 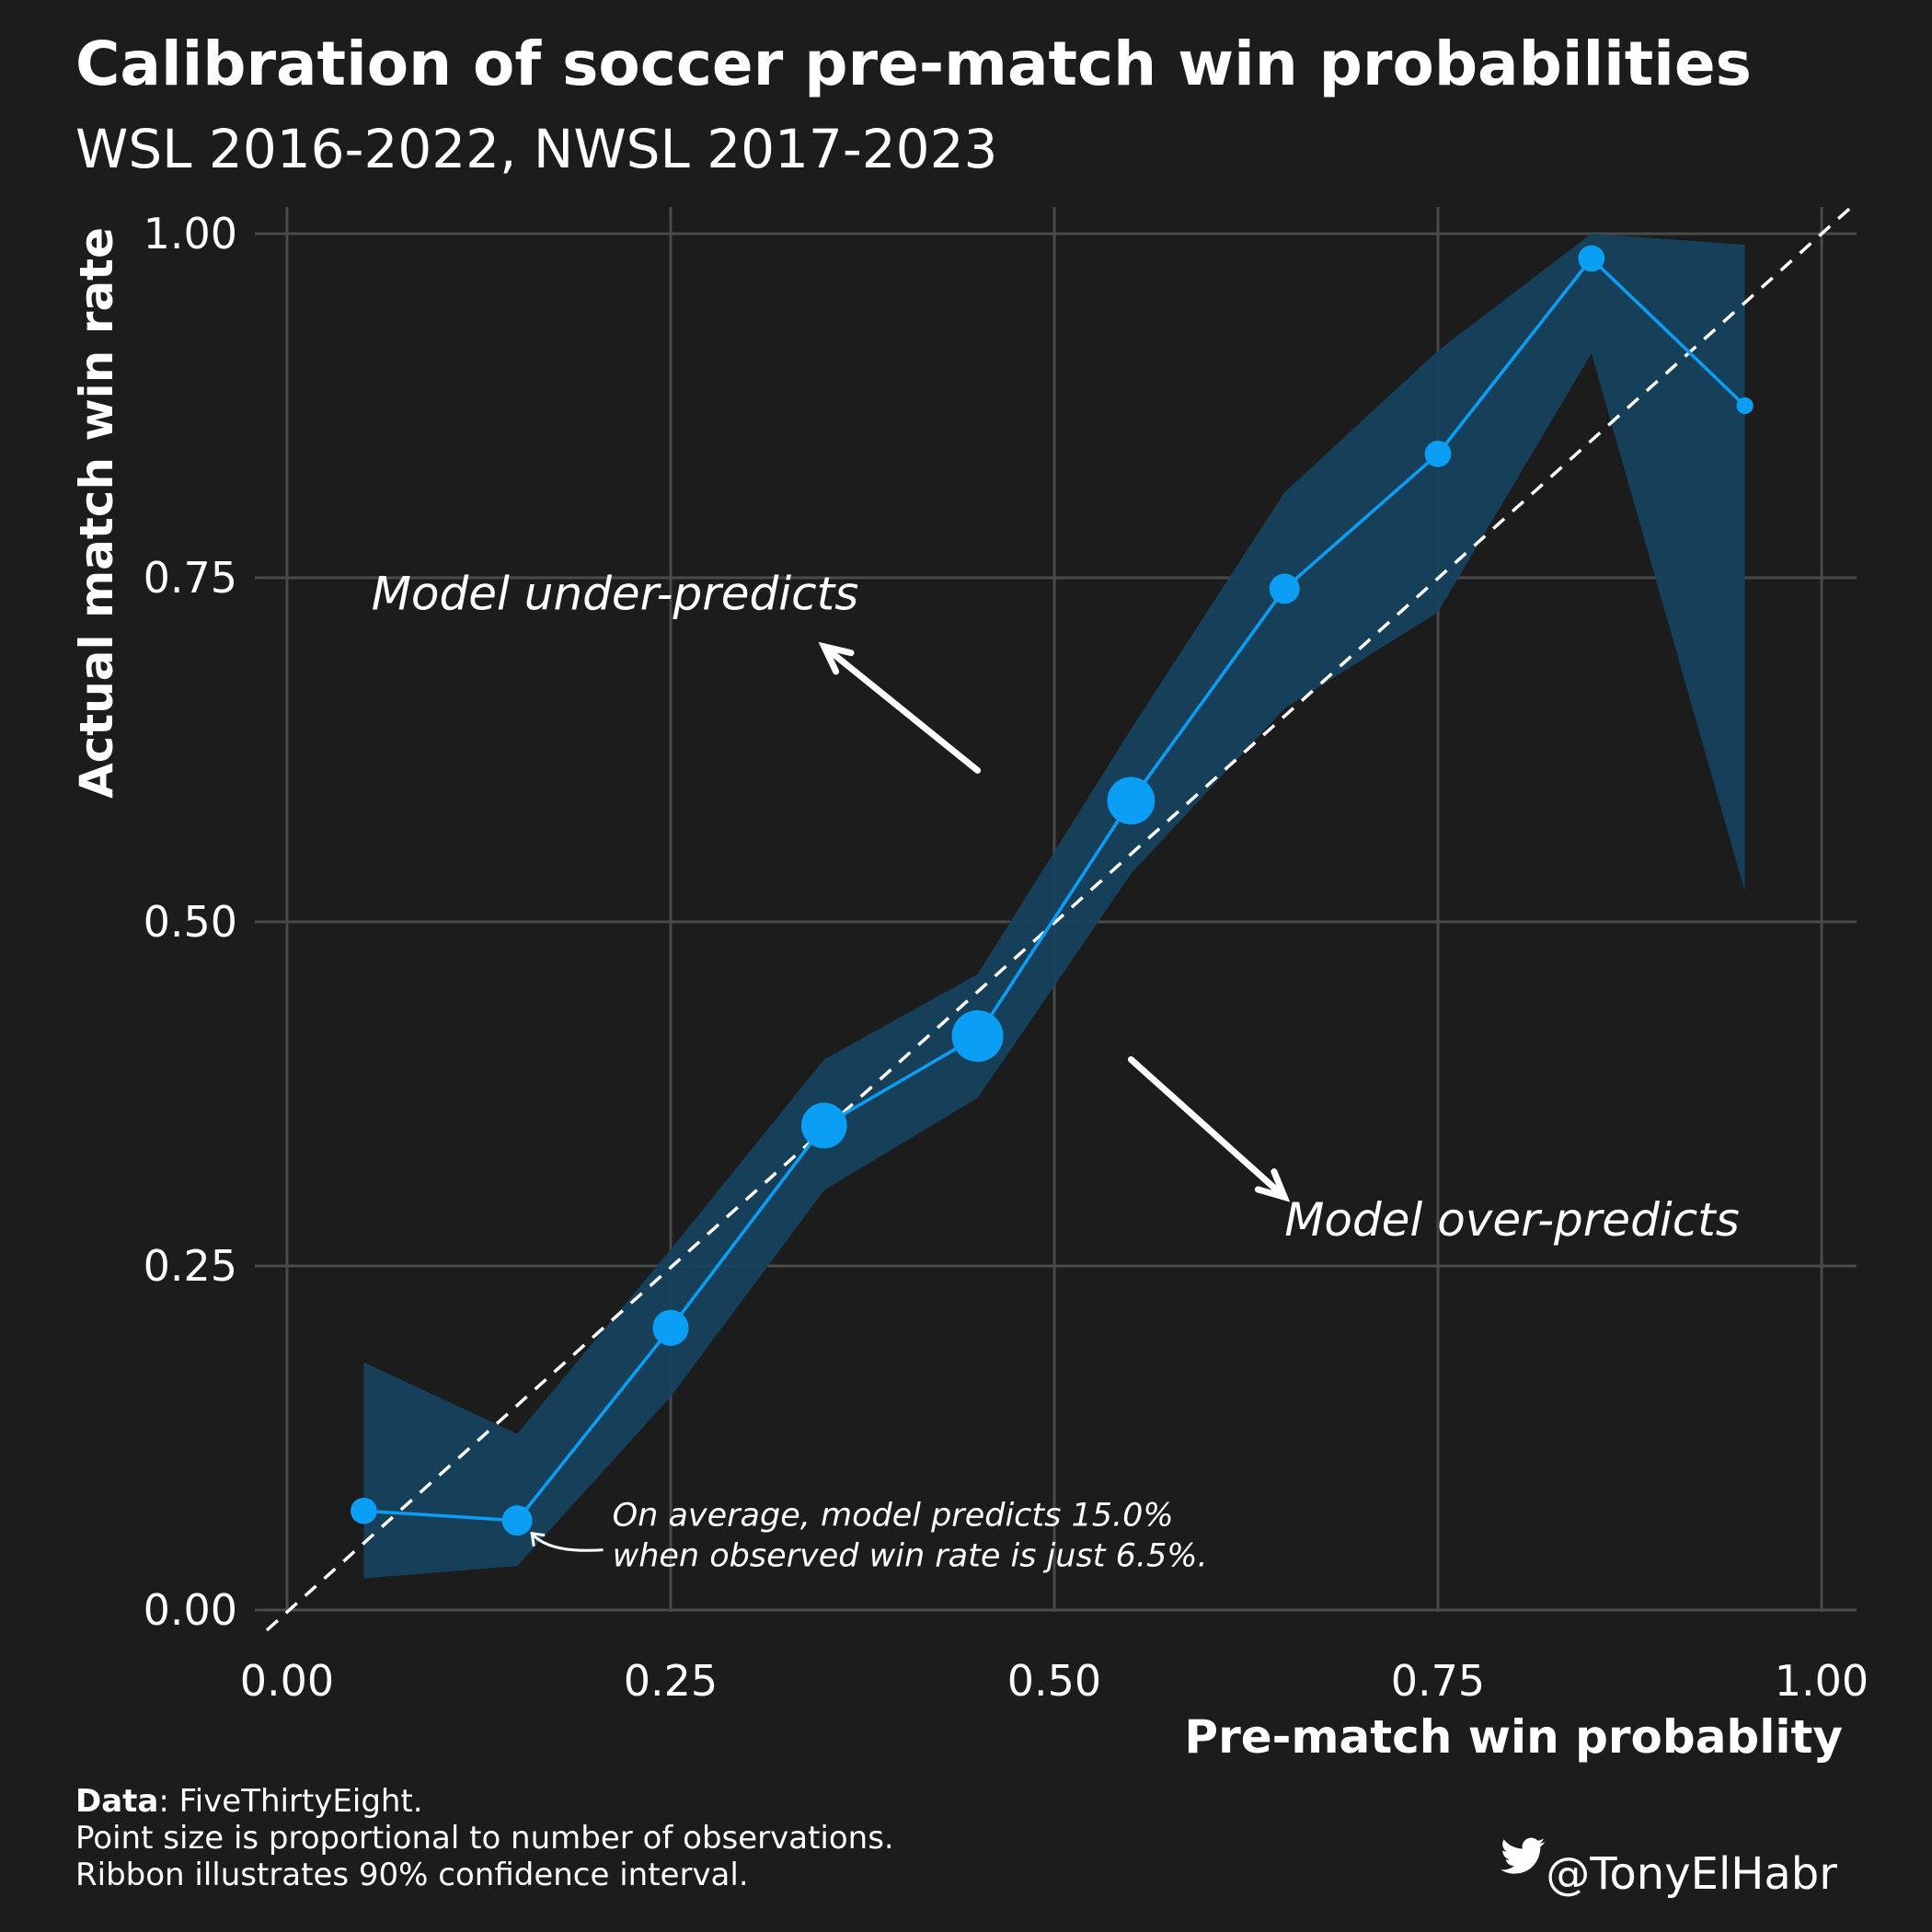 I want to click on x-tick-label: 0.00, so click(x=287, y=1681).